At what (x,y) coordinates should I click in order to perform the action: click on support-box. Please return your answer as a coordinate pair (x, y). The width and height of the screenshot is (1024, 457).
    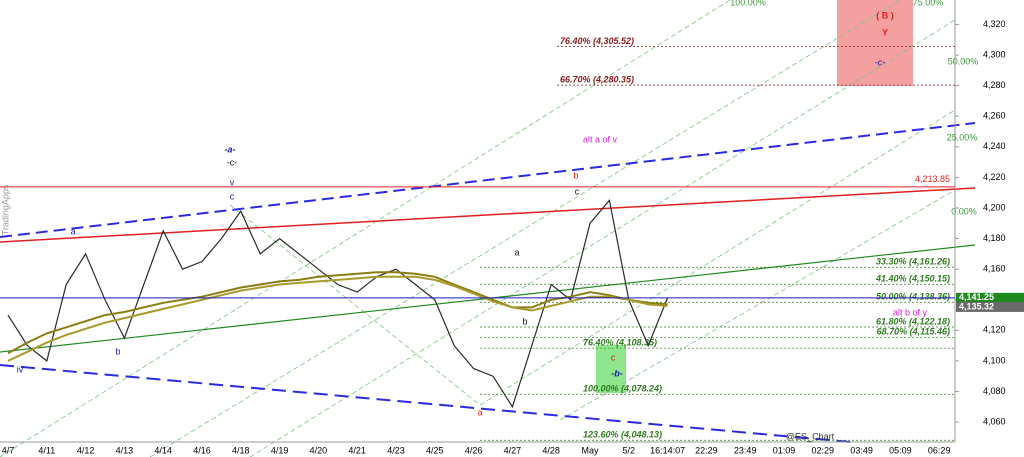
    Looking at the image, I should click on (611, 369).